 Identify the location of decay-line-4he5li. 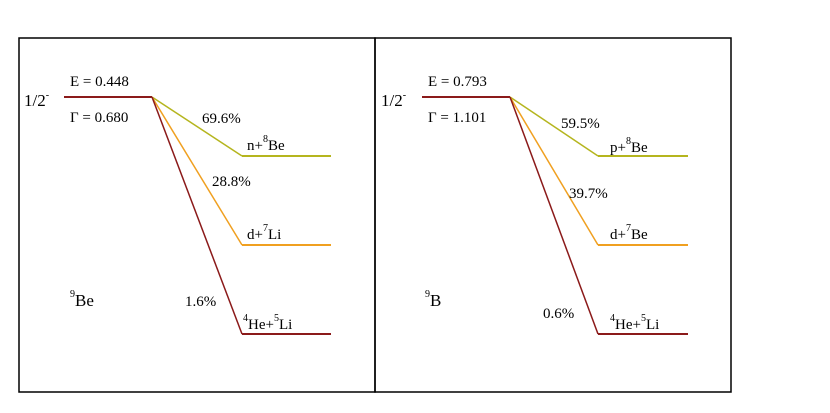
(197, 215).